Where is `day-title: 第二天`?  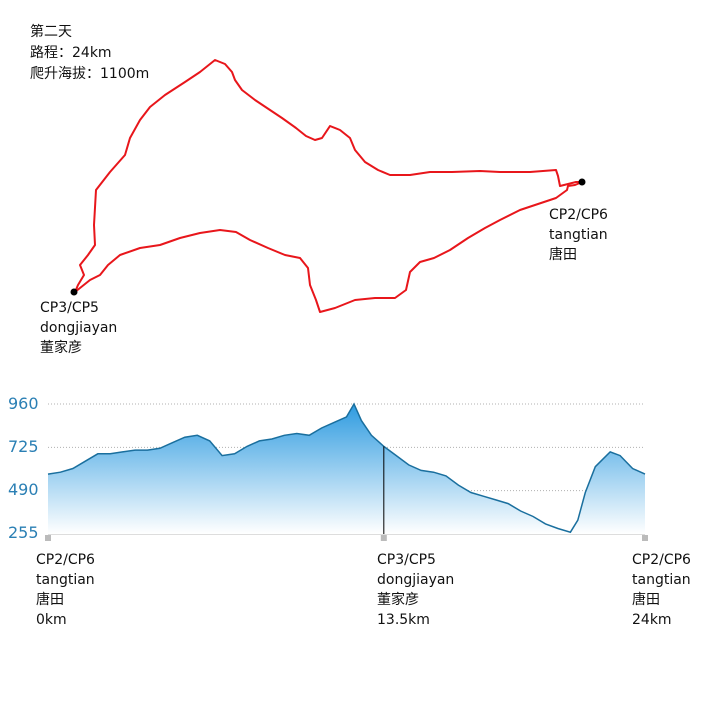
day-title: 第二天 is located at coordinates (51, 32).